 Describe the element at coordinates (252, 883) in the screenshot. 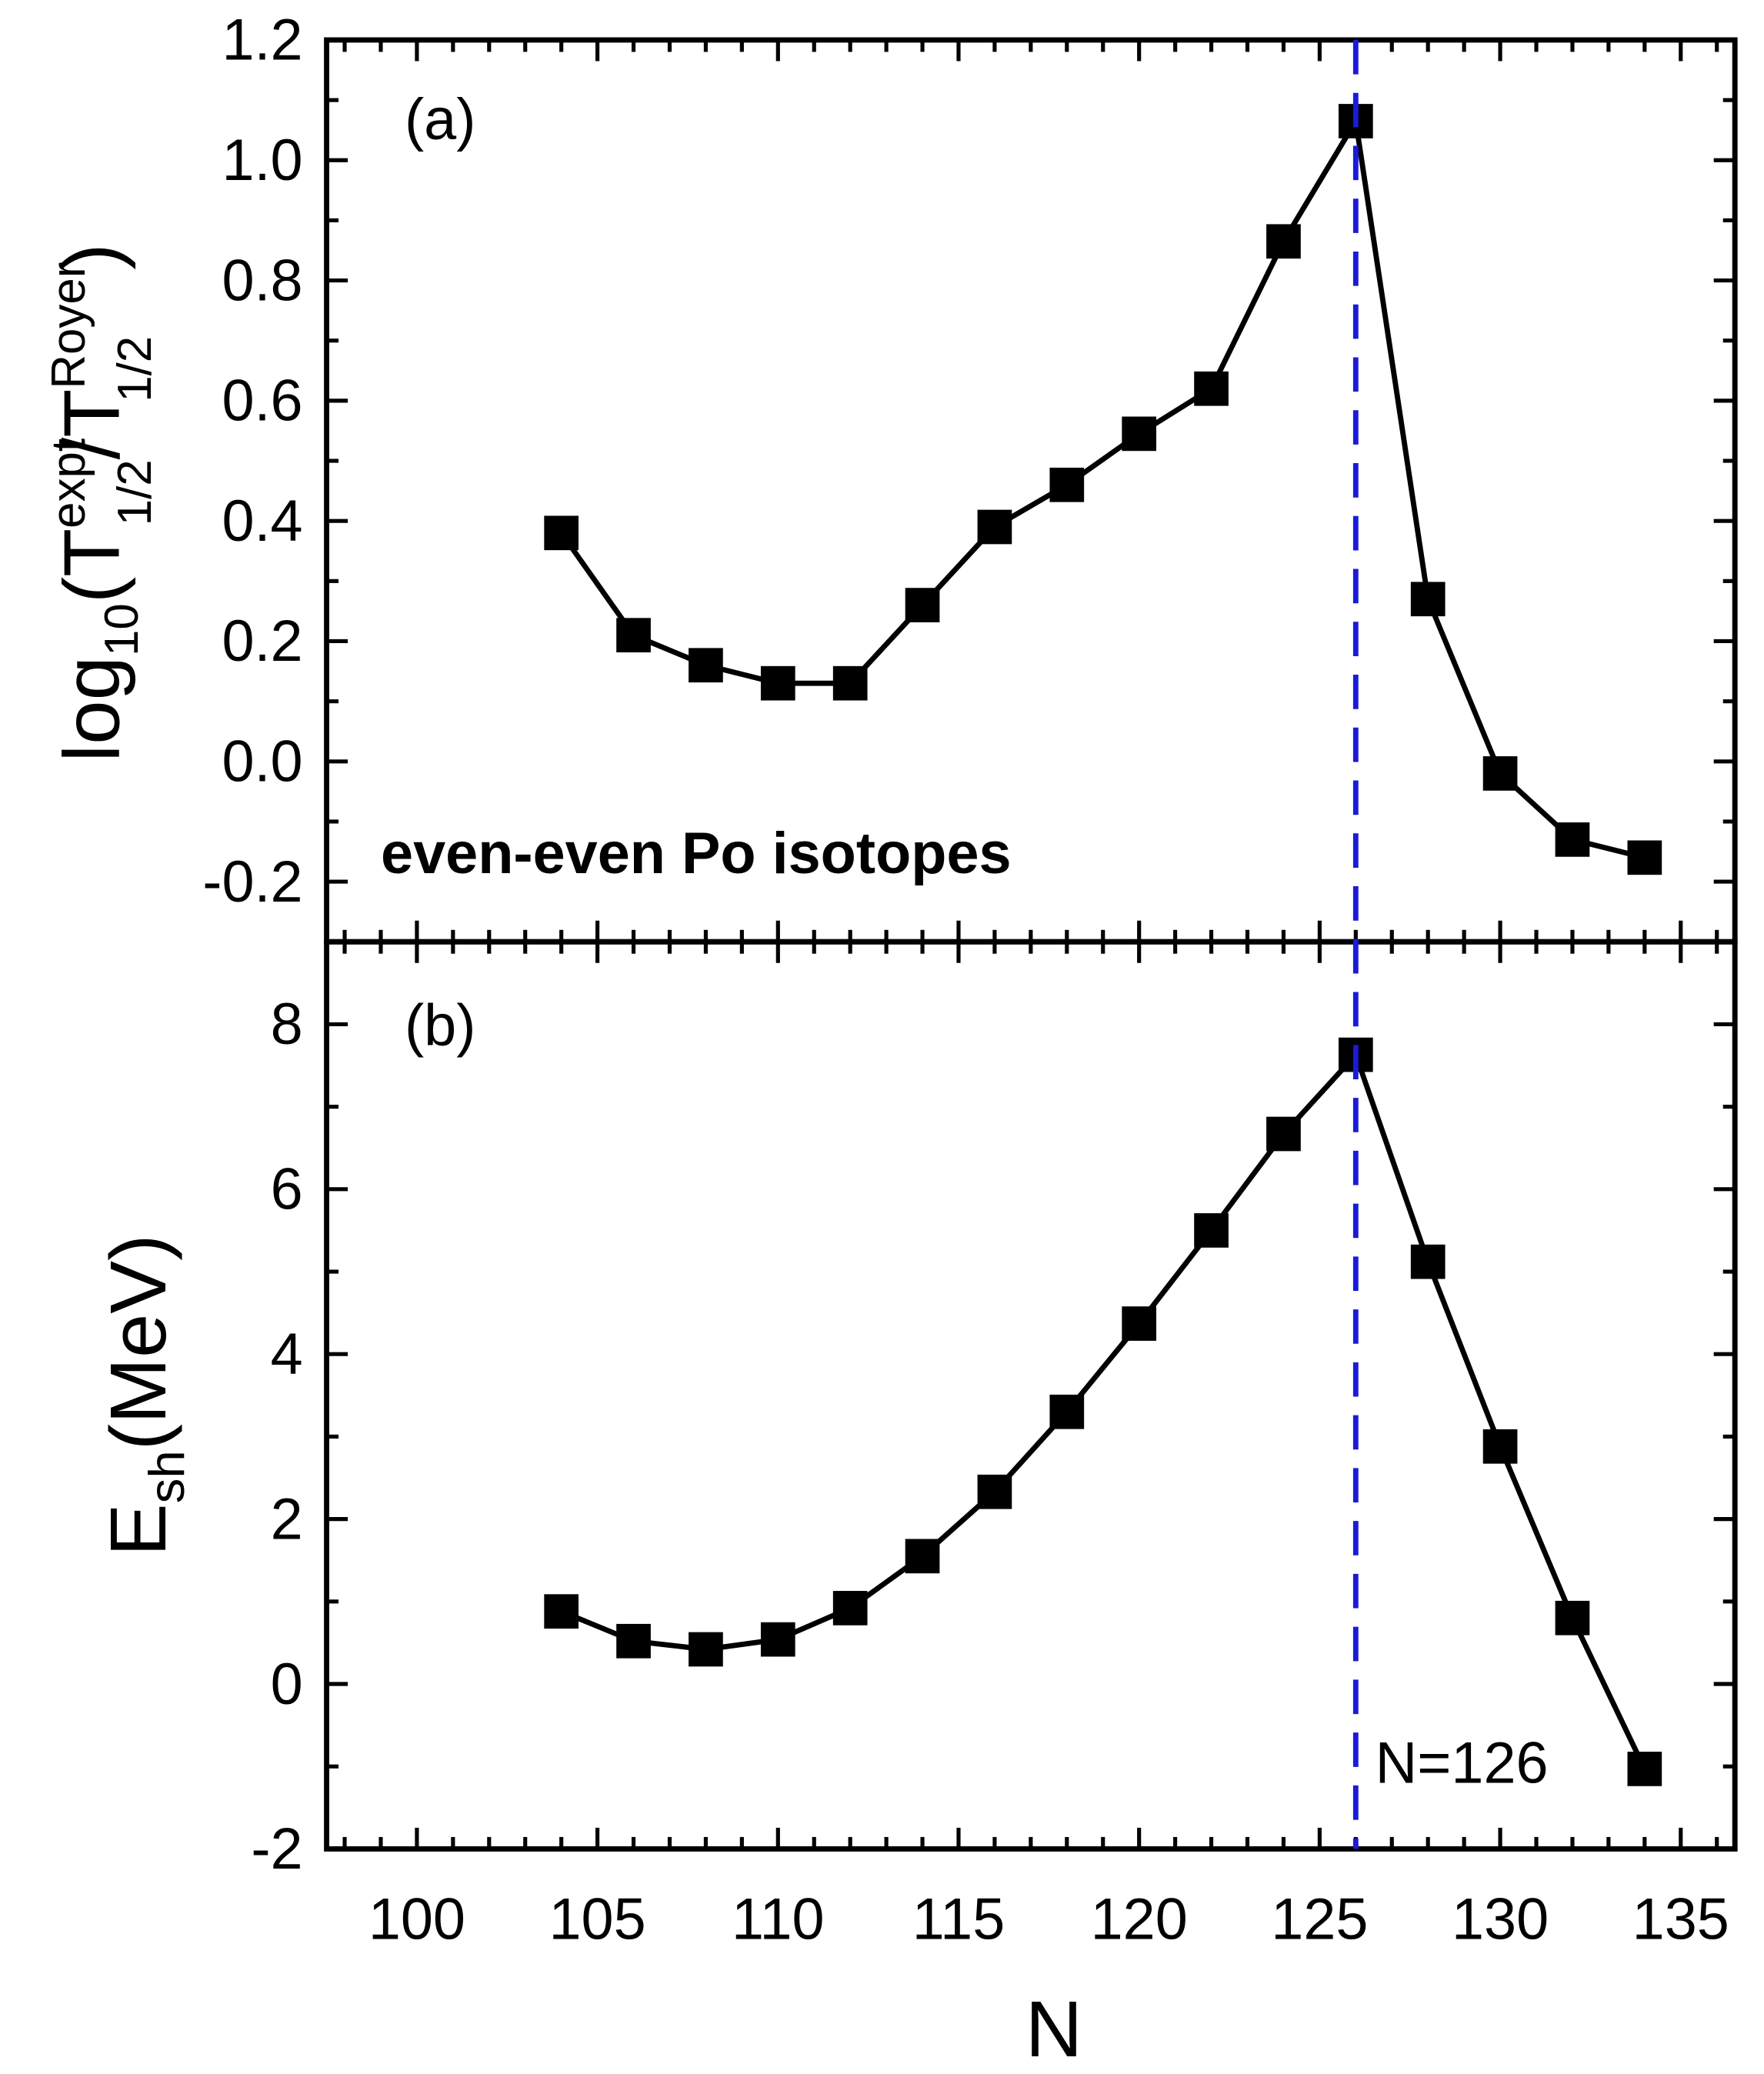

I see `y-tick-label: -0.2` at that location.